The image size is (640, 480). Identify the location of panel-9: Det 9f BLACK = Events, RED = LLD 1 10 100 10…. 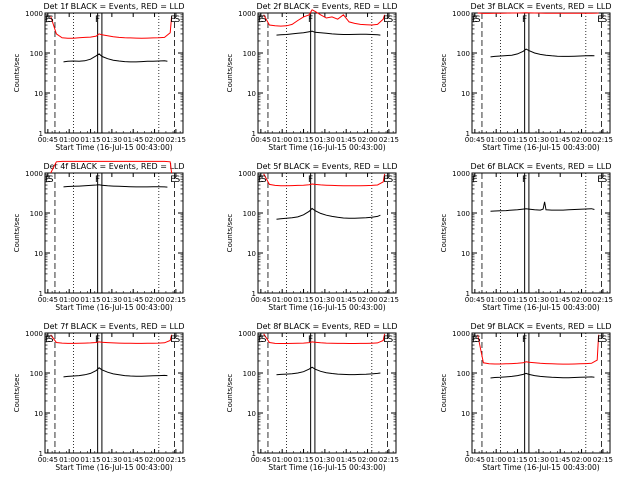
(526, 397).